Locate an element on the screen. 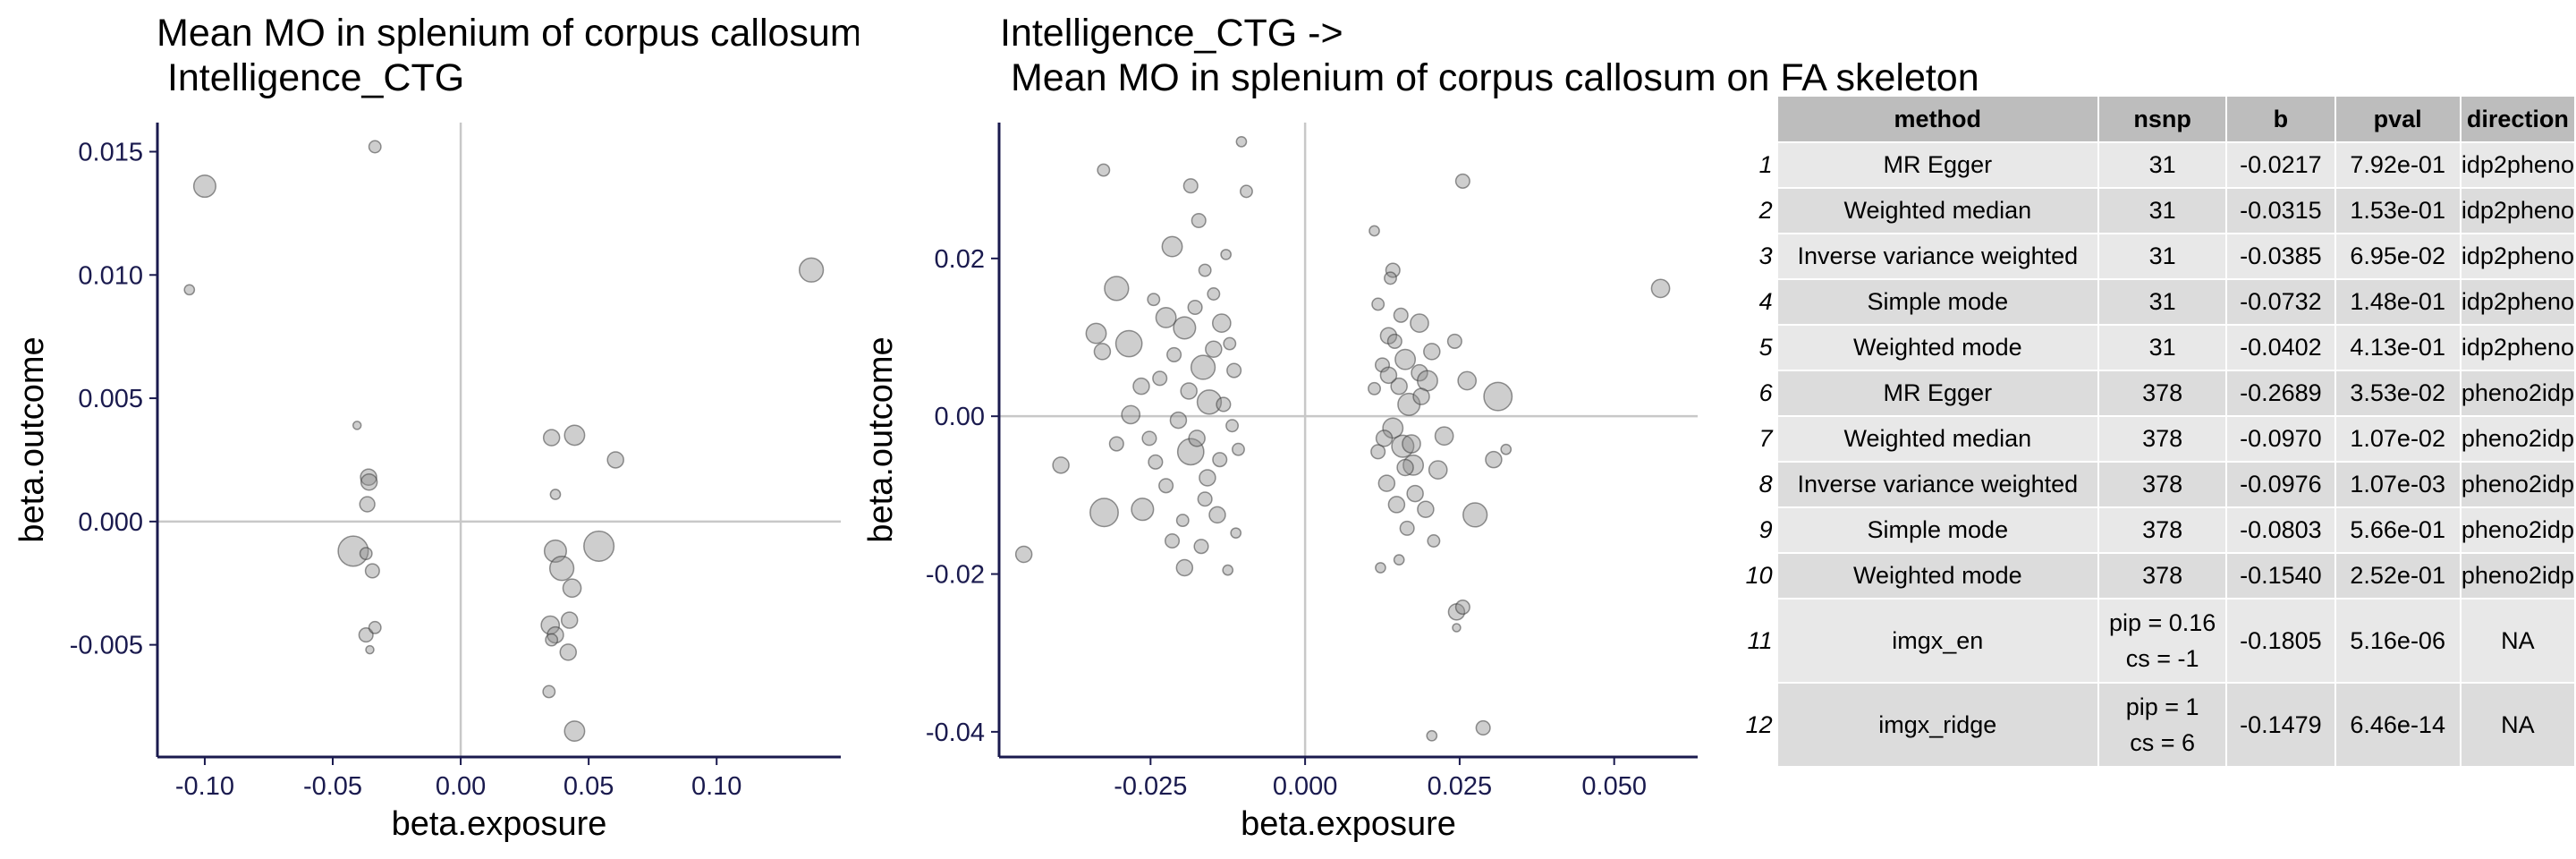  header-direction: direction is located at coordinates (2517, 119).